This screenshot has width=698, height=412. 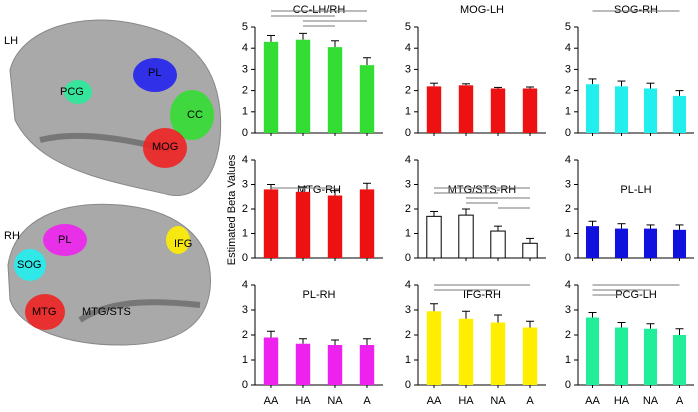 What do you see at coordinates (183, 244) in the screenshot?
I see `region-label: IFG` at bounding box center [183, 244].